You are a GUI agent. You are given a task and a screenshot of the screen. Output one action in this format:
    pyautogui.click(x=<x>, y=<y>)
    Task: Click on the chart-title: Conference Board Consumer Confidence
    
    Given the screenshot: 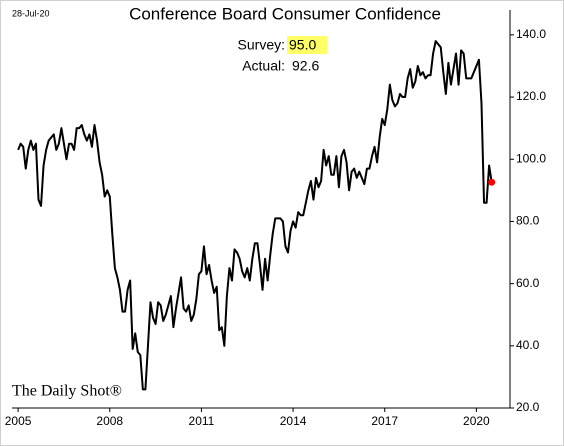 What is the action you would take?
    pyautogui.click(x=285, y=13)
    